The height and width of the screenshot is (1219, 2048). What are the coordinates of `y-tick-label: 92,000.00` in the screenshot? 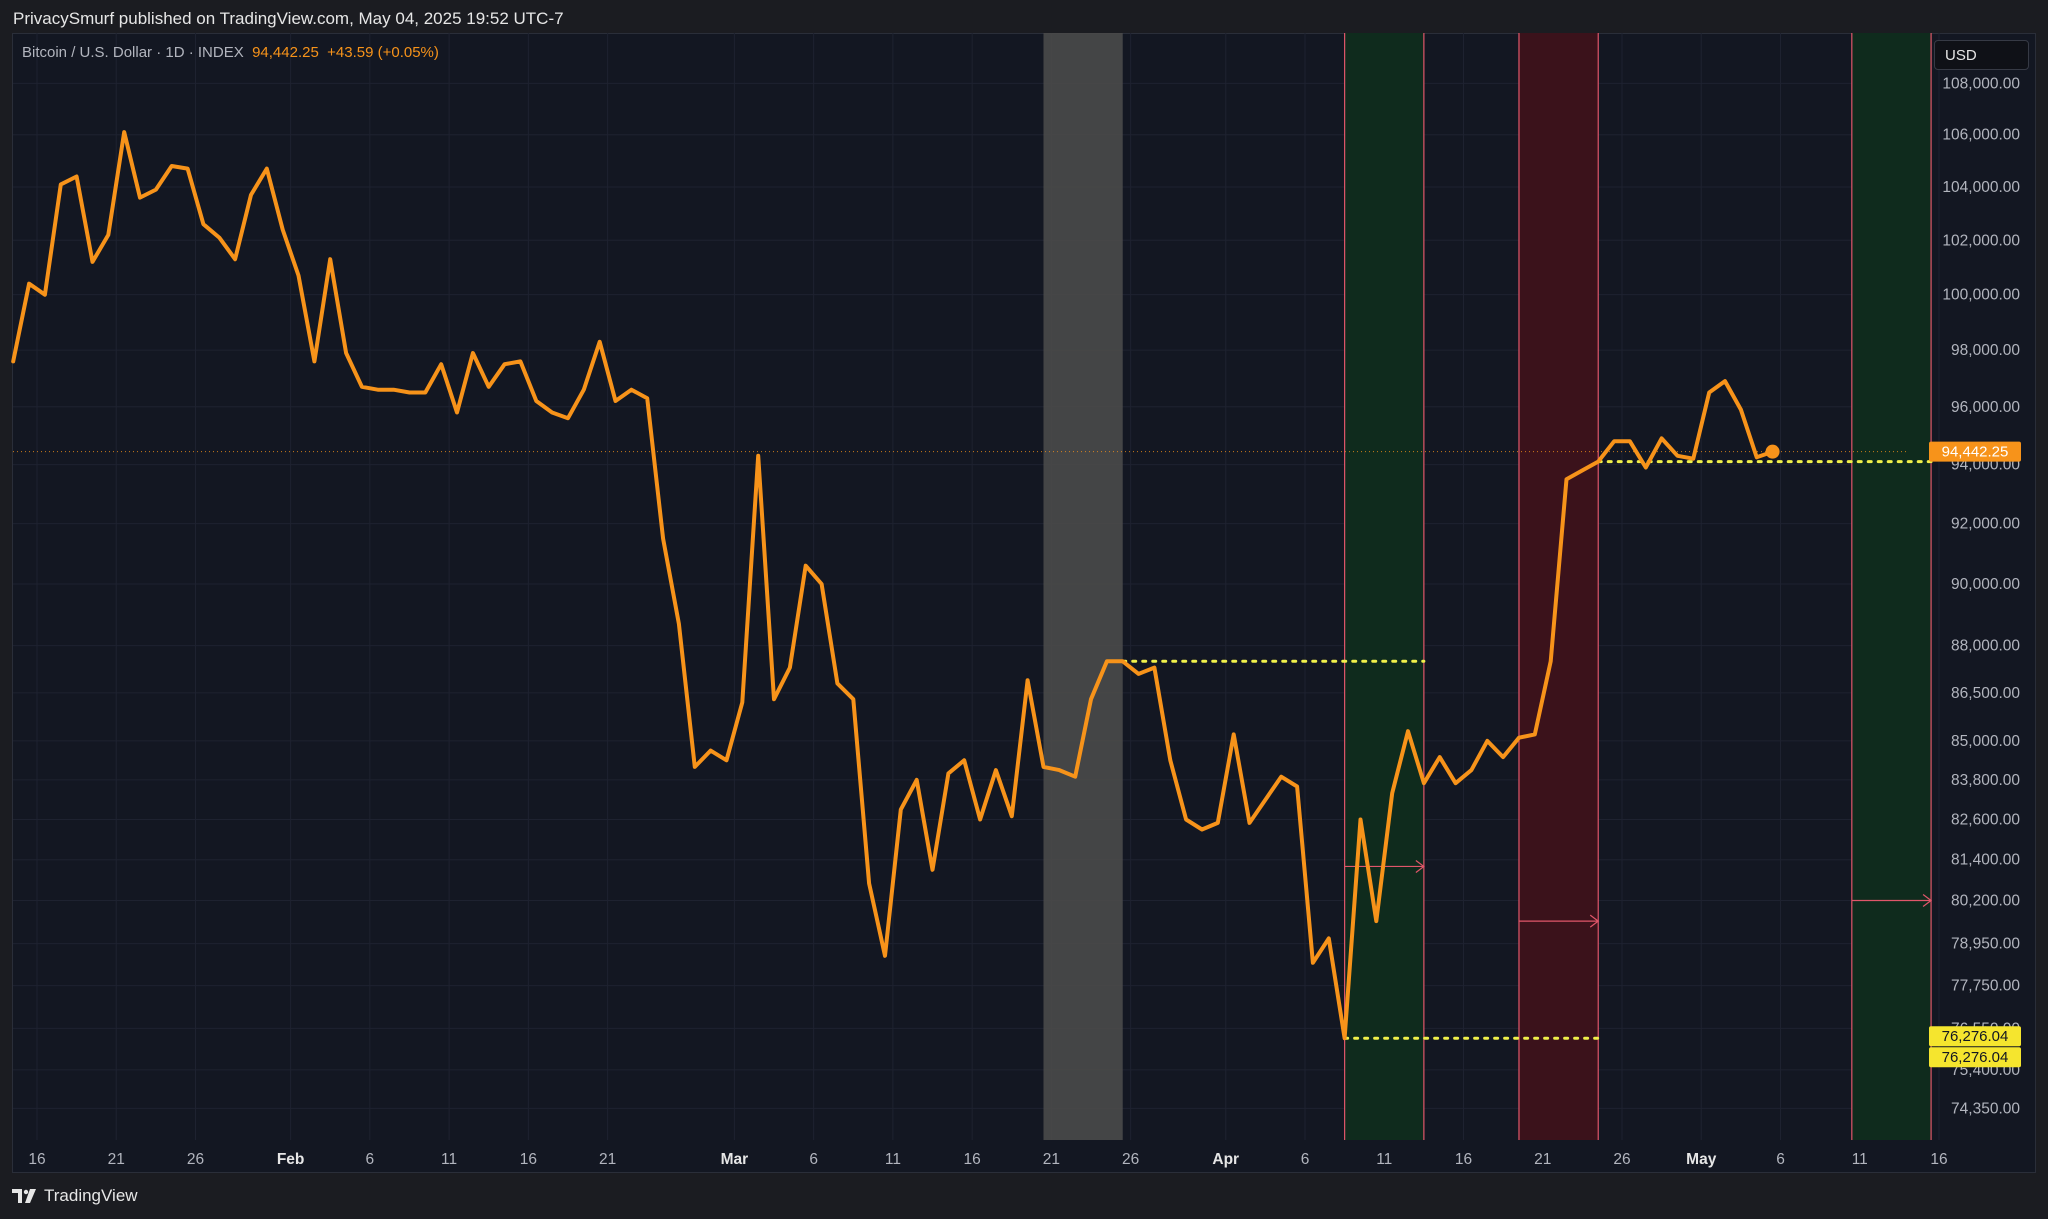 It's located at (1985, 524).